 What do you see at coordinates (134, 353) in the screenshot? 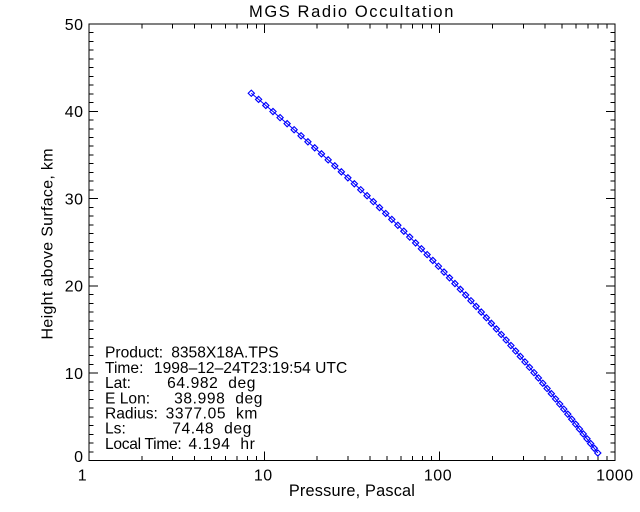
I see `svg-text: Product:` at bounding box center [134, 353].